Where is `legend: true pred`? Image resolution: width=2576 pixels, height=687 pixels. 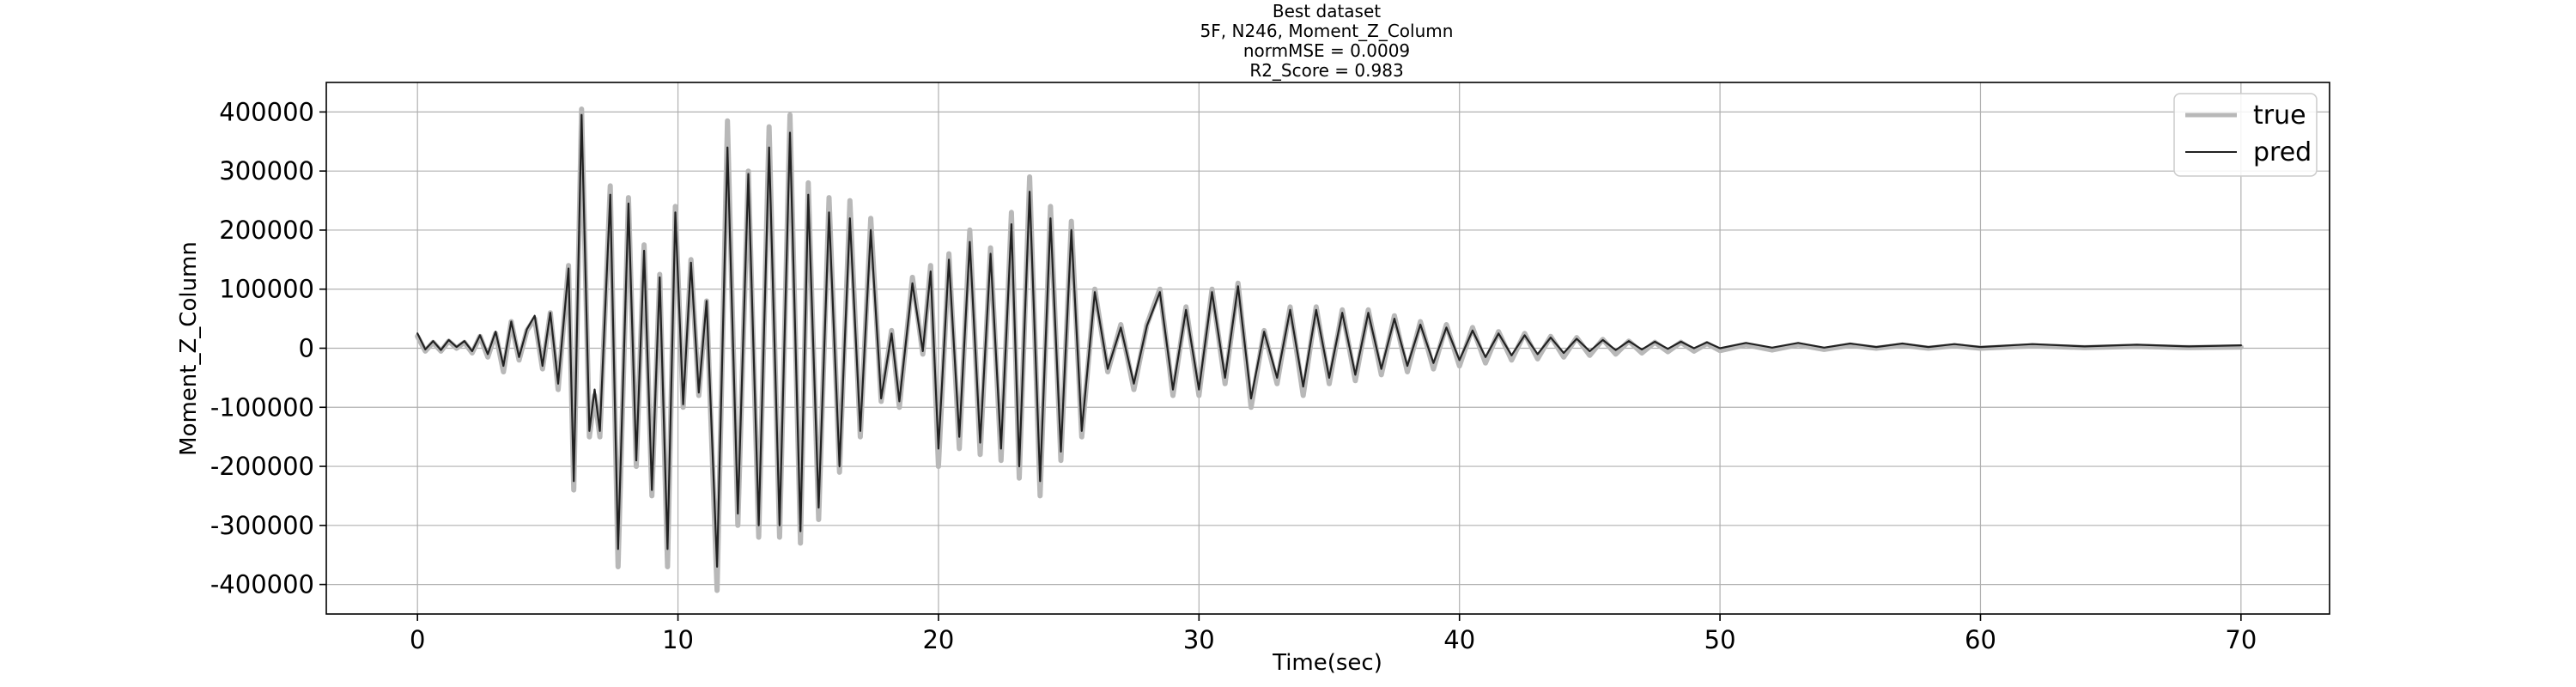 legend: true pred is located at coordinates (2245, 135).